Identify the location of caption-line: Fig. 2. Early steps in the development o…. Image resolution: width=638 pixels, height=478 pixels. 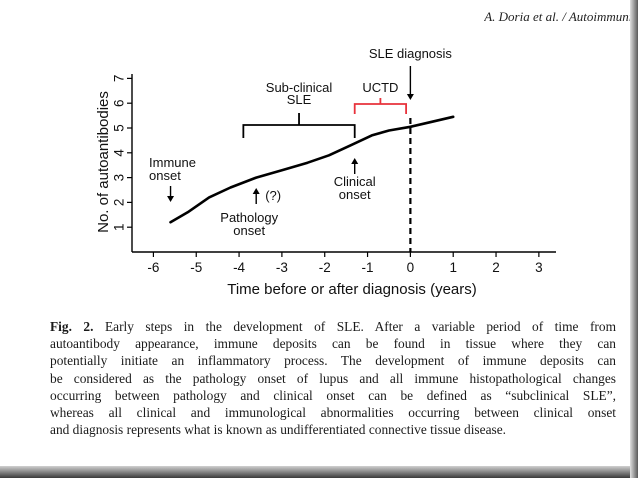
(333, 326).